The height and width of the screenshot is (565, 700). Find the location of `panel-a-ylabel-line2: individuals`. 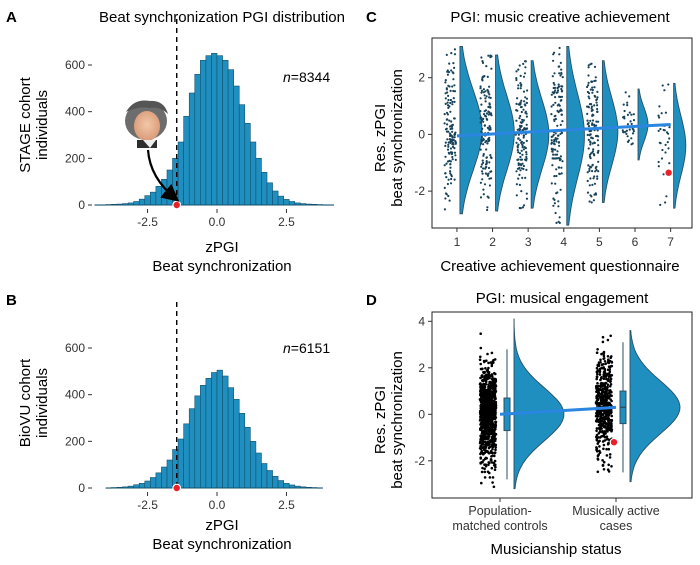

panel-a-ylabel-line2: individuals is located at coordinates (42, 125).